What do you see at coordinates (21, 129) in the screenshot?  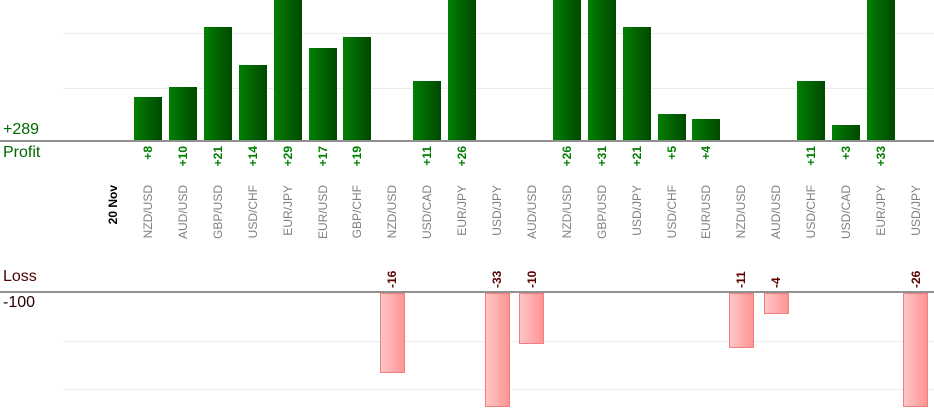 I see `profit-total-label: +289` at bounding box center [21, 129].